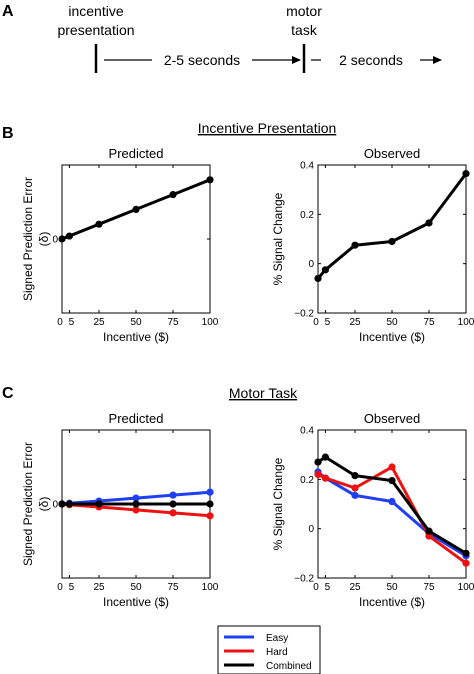 The width and height of the screenshot is (474, 674). What do you see at coordinates (466, 587) in the screenshot?
I see `chart-c-observed-xtick-label: 100` at bounding box center [466, 587].